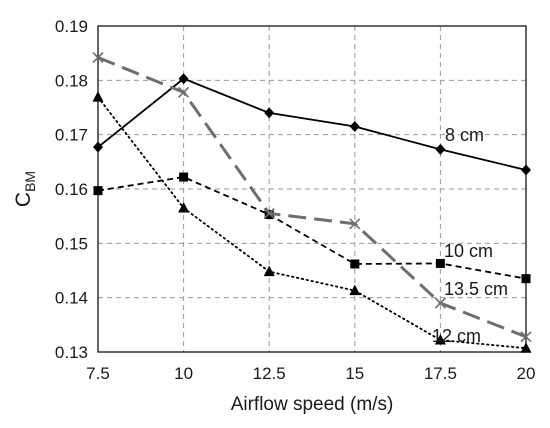  Describe the element at coordinates (71, 298) in the screenshot. I see `y-tick-label: 0.14` at that location.